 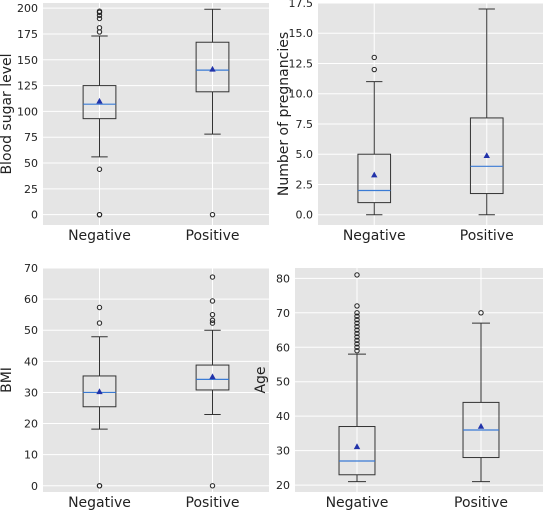 What do you see at coordinates (301, 63) in the screenshot?
I see `y-tick-label: 12.5` at bounding box center [301, 63].